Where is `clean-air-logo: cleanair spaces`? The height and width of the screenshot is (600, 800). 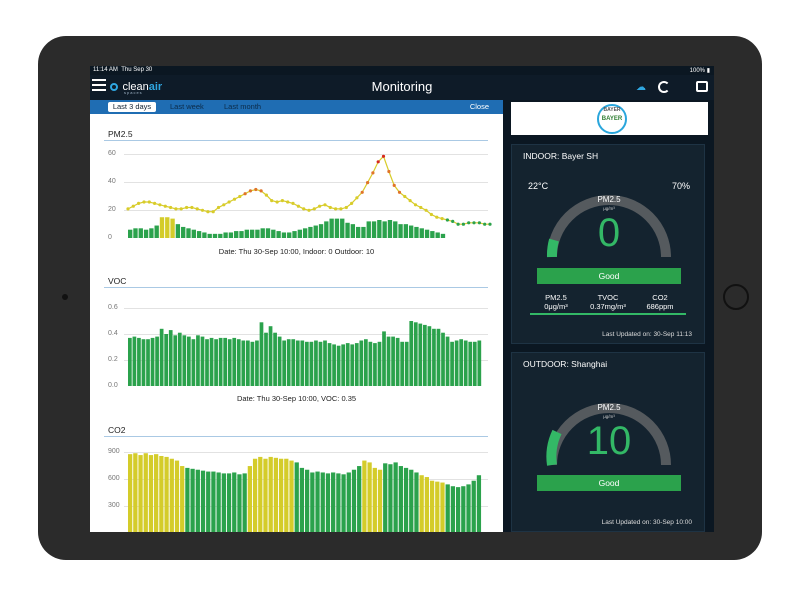 clean-air-logo: cleanair spaces is located at coordinates (136, 87).